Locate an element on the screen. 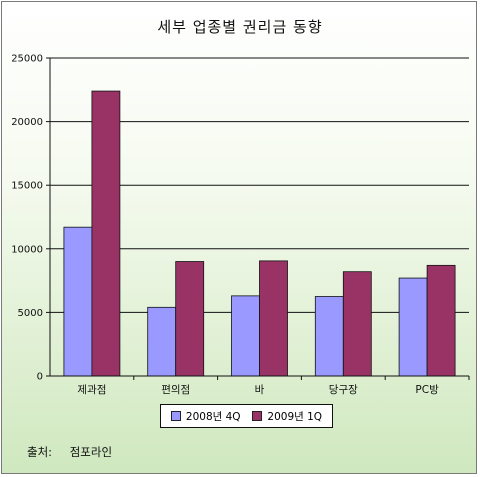 This screenshot has width=480, height=477. source-label: 출처: is located at coordinates (40, 452).